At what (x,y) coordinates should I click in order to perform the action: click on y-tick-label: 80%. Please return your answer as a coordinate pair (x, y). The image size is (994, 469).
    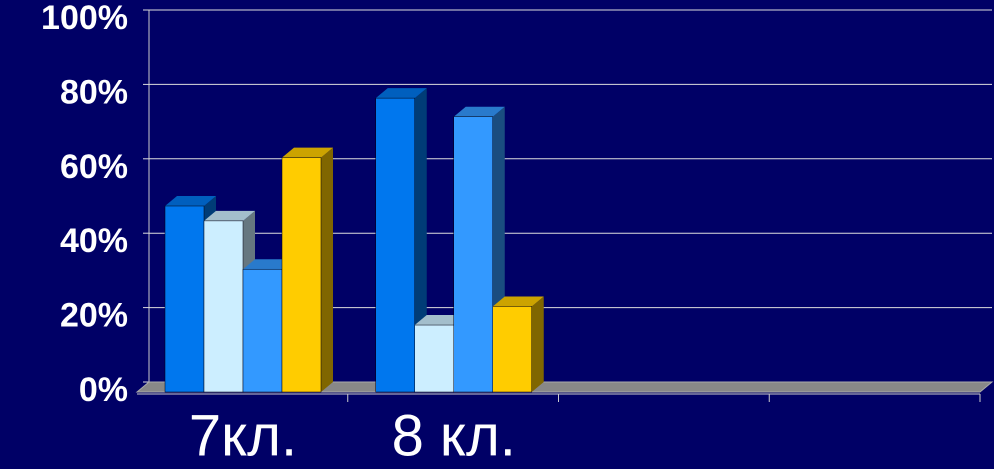
    Looking at the image, I should click on (94, 92).